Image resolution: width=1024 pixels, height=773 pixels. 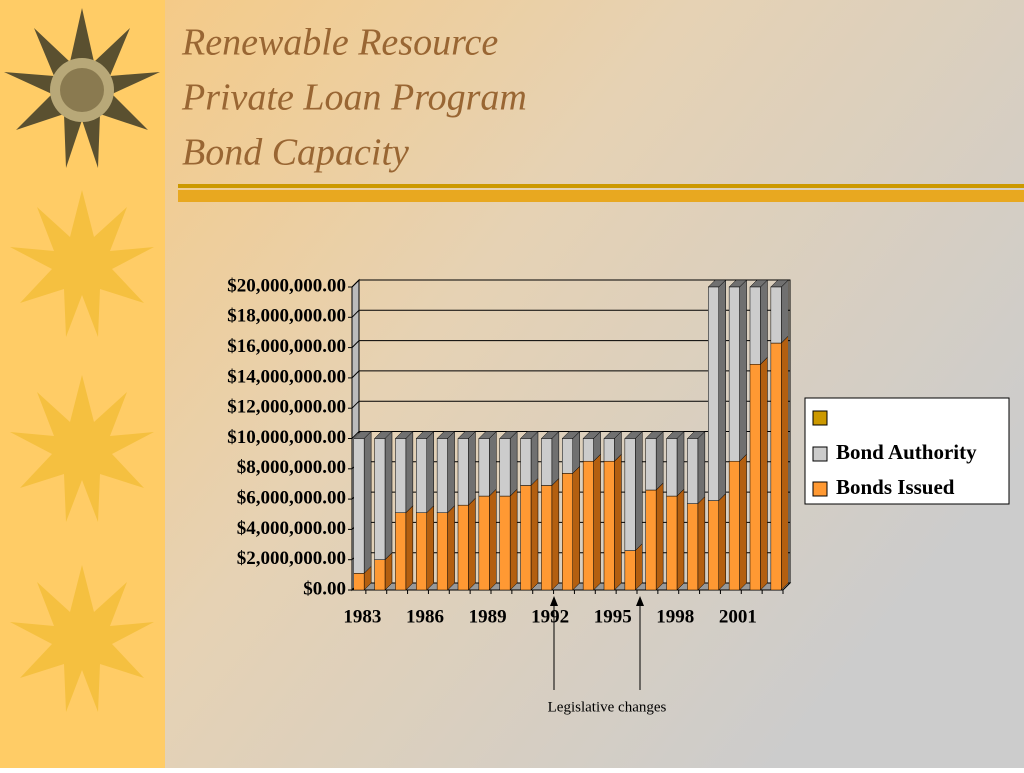 What do you see at coordinates (286, 437) in the screenshot?
I see `y-tick-label: $10,000,000.00` at bounding box center [286, 437].